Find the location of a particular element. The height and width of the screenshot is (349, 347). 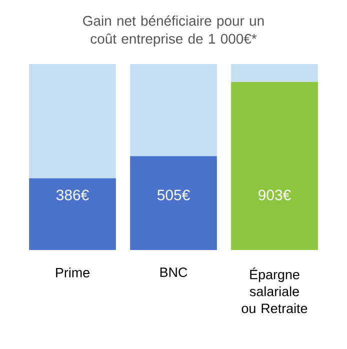

data-label: 386€ is located at coordinates (72, 195).